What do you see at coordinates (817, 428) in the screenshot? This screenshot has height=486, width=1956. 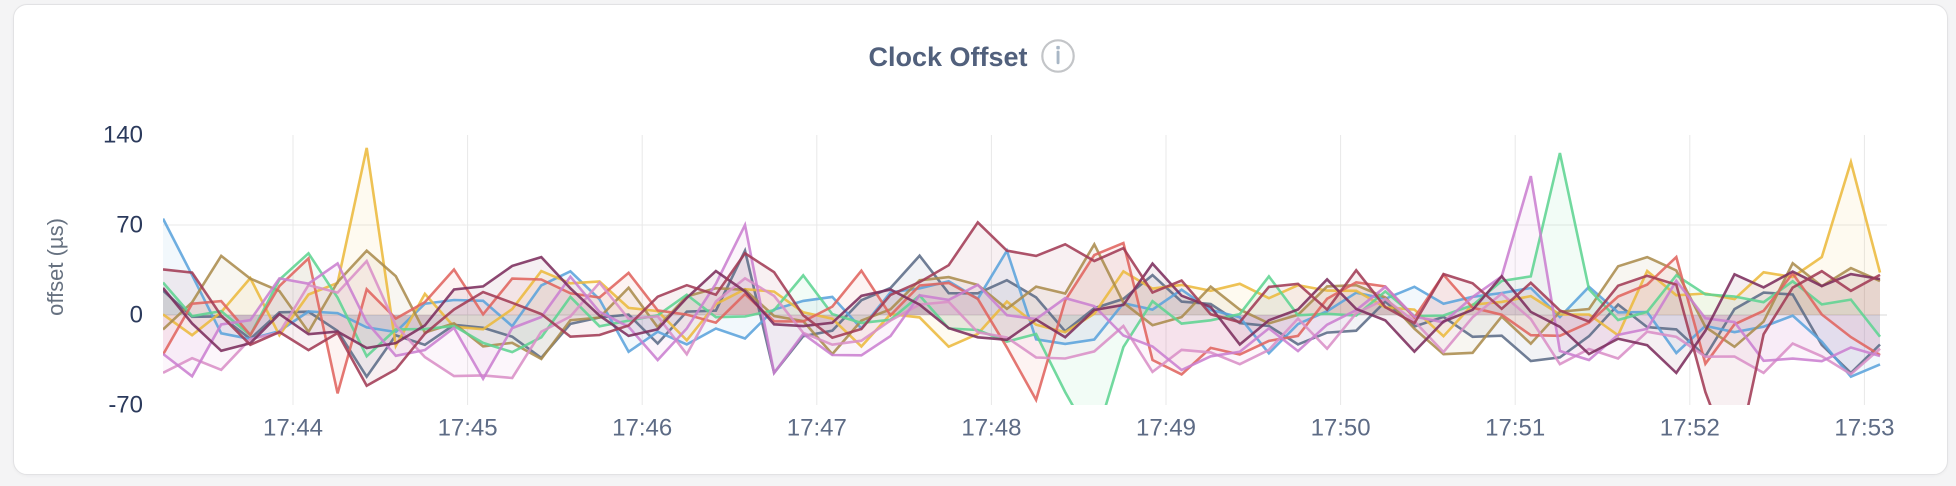 I see `svg-text: 17:47` at bounding box center [817, 428].